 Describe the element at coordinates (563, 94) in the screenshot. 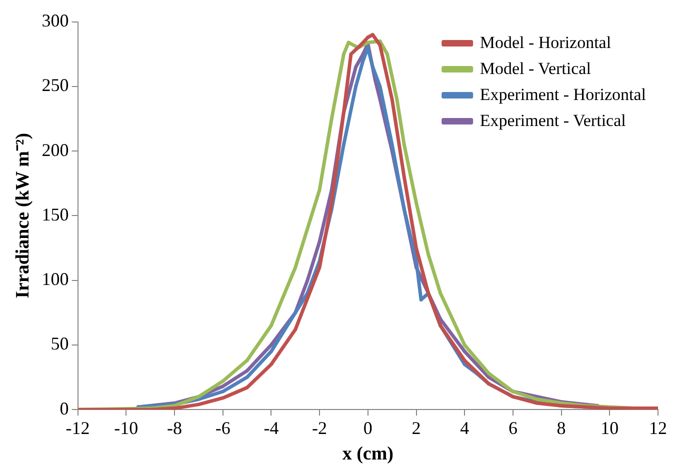

I see `legend-label: Experiment - Horizontal` at that location.